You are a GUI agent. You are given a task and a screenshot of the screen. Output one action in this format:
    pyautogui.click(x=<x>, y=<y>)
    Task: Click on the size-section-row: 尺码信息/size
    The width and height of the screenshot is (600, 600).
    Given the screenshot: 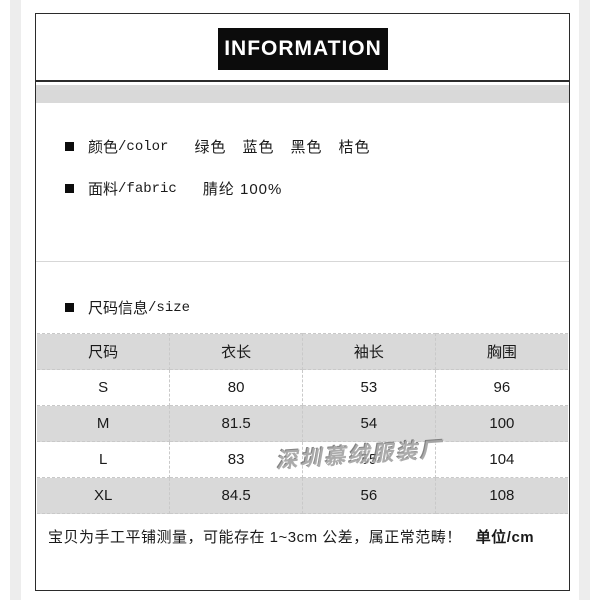 What is the action you would take?
    pyautogui.click(x=127, y=307)
    